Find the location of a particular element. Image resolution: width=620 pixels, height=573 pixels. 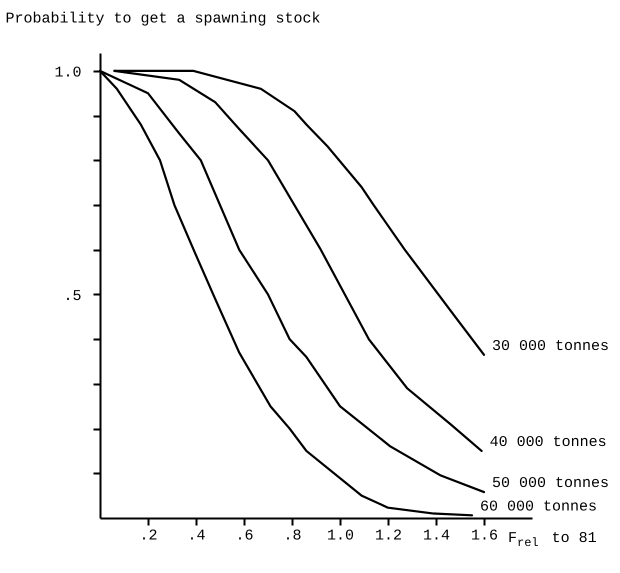

series-label: 40 000 tonnes is located at coordinates (548, 442).